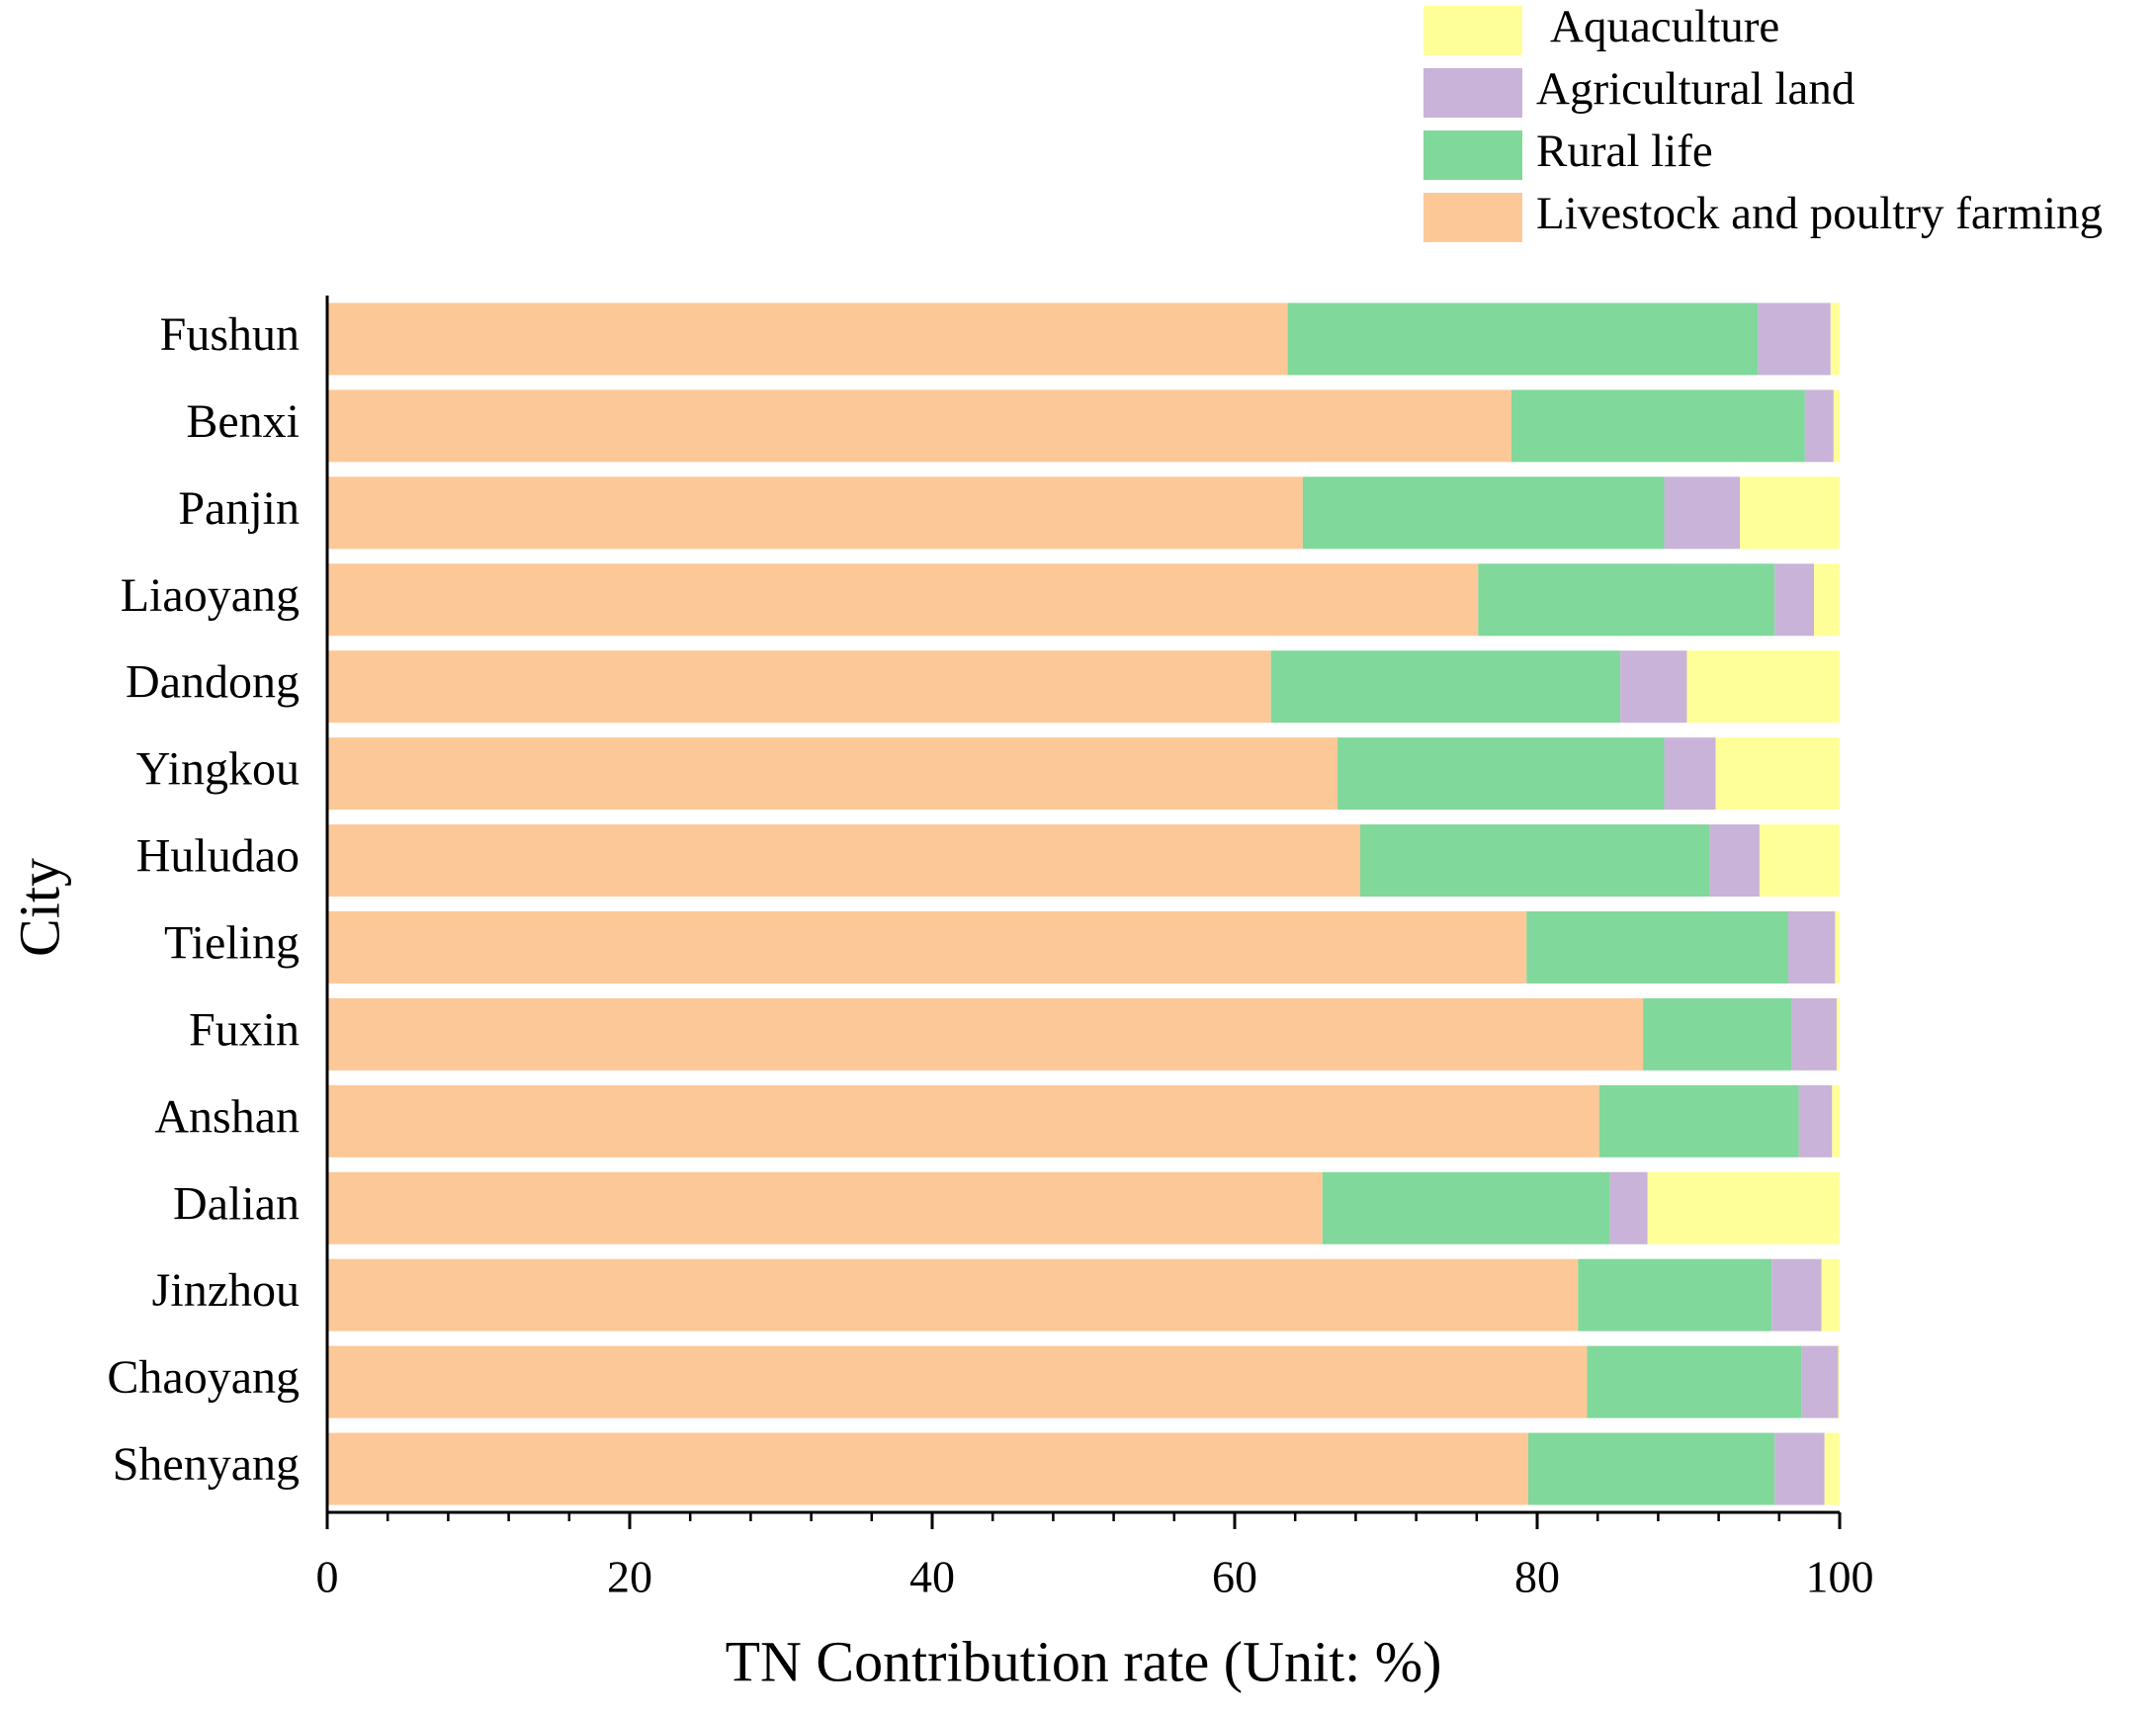  I want to click on x-tick-label: 60, so click(1234, 1577).